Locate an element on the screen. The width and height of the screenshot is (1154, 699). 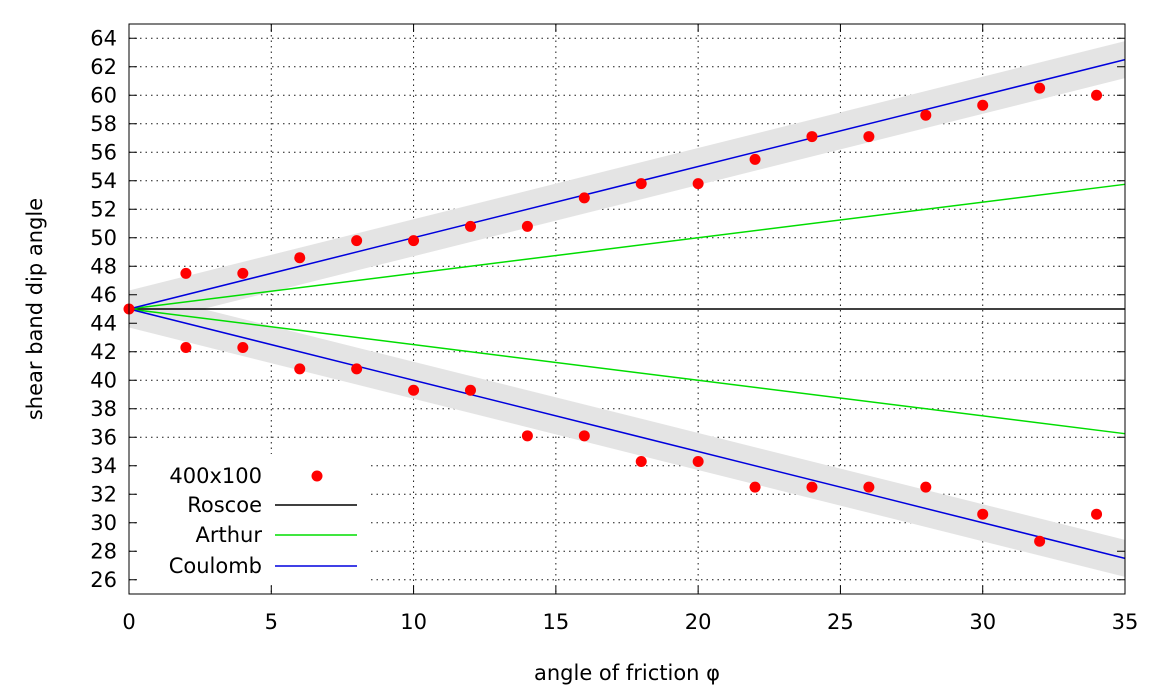
legend-label-coulomb: Coulomb is located at coordinates (215, 566).